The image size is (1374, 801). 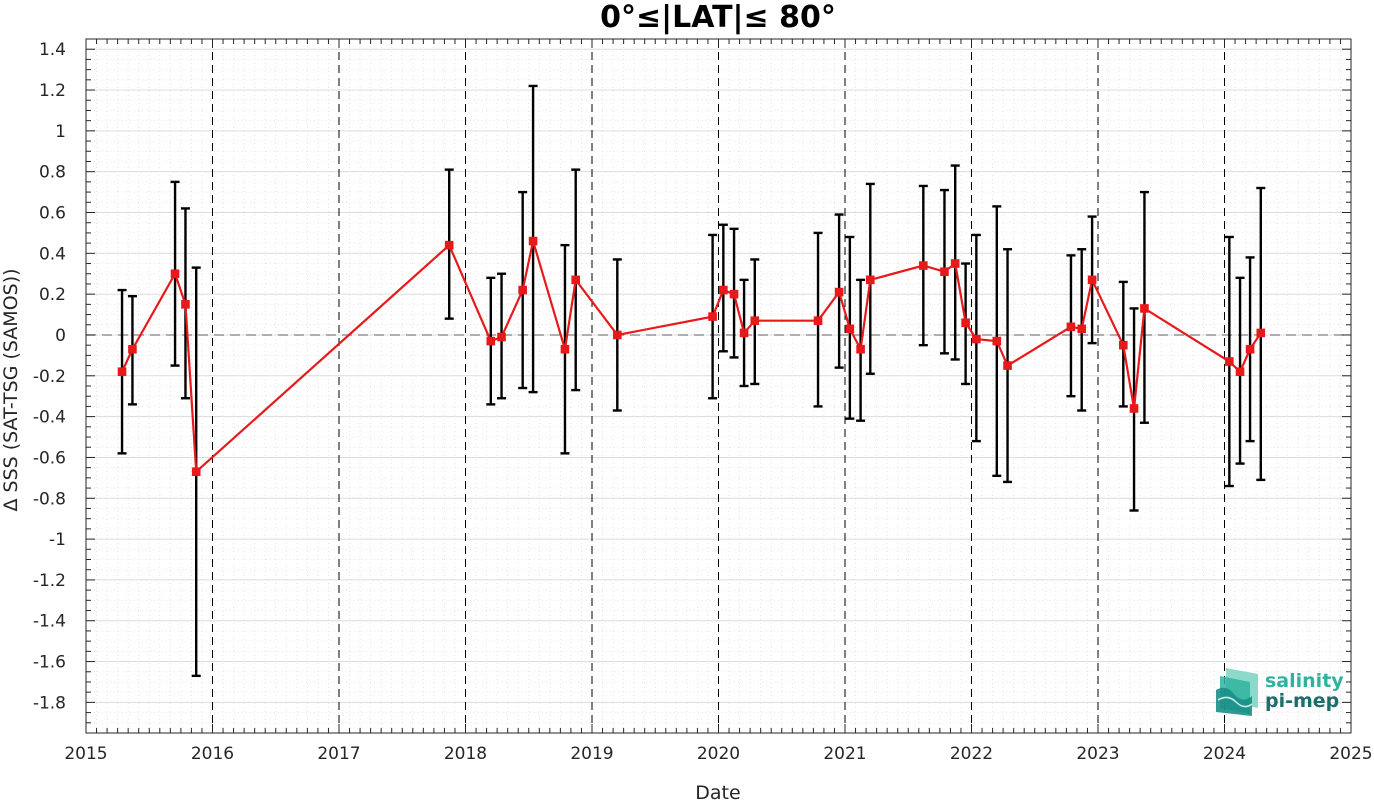 I want to click on chart-title: 0°≤|LAT|≤ 80°, so click(x=718, y=17).